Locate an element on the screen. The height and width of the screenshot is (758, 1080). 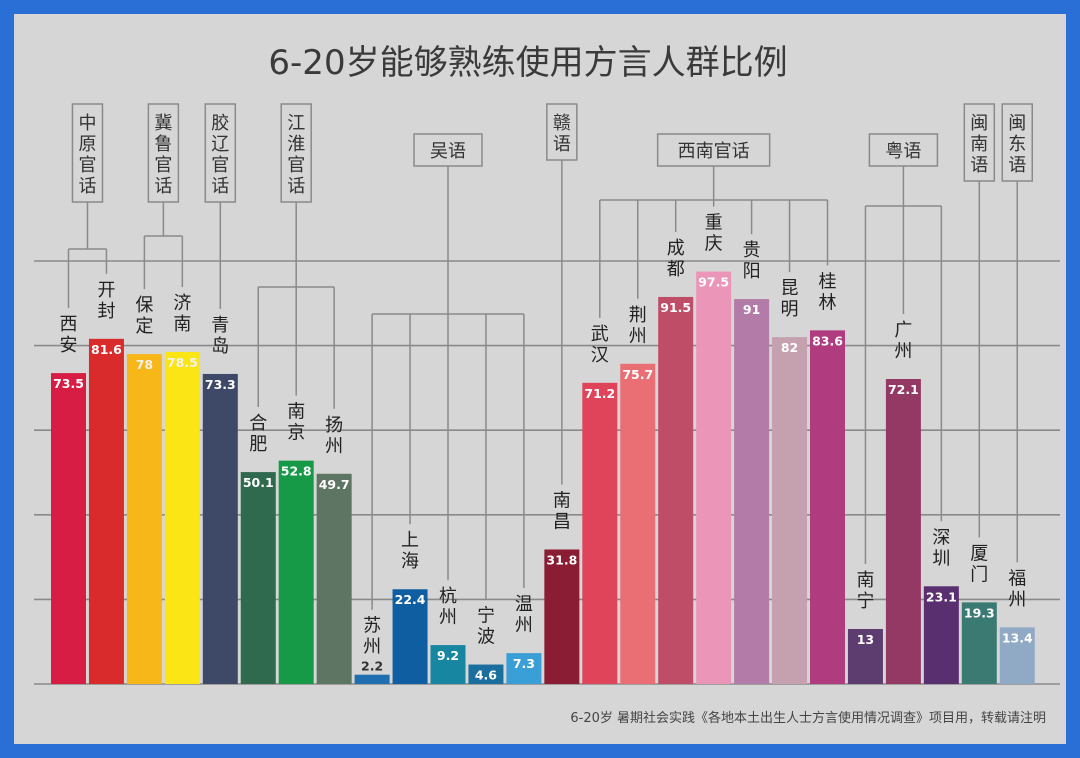
bar-厦门 is located at coordinates (979, 643).